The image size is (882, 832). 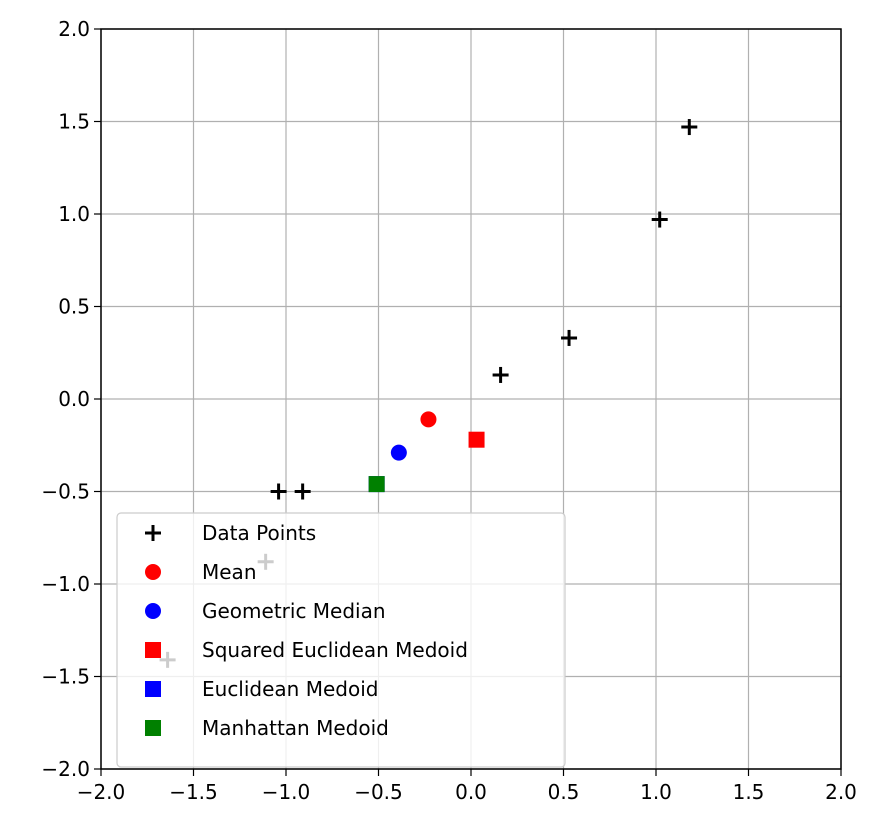 What do you see at coordinates (259, 533) in the screenshot?
I see `legend-label-data-points: Data Points` at bounding box center [259, 533].